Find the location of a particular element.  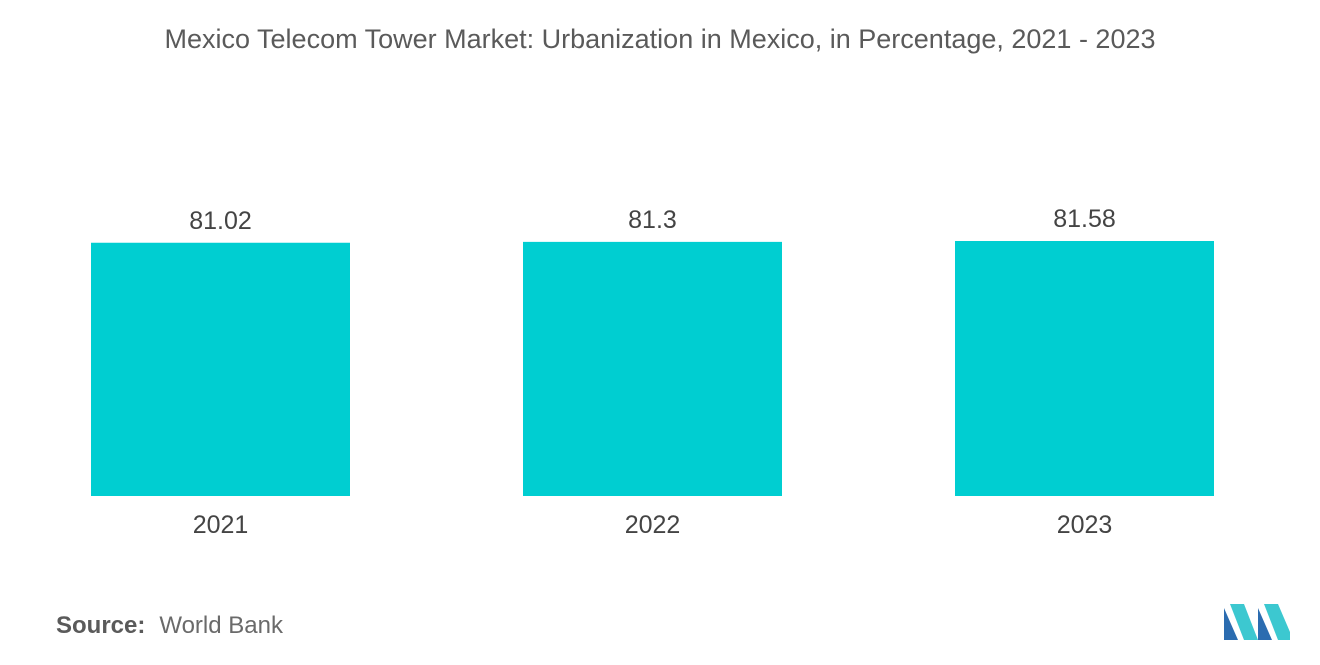

value-label-2021: 81.02 is located at coordinates (220, 221).